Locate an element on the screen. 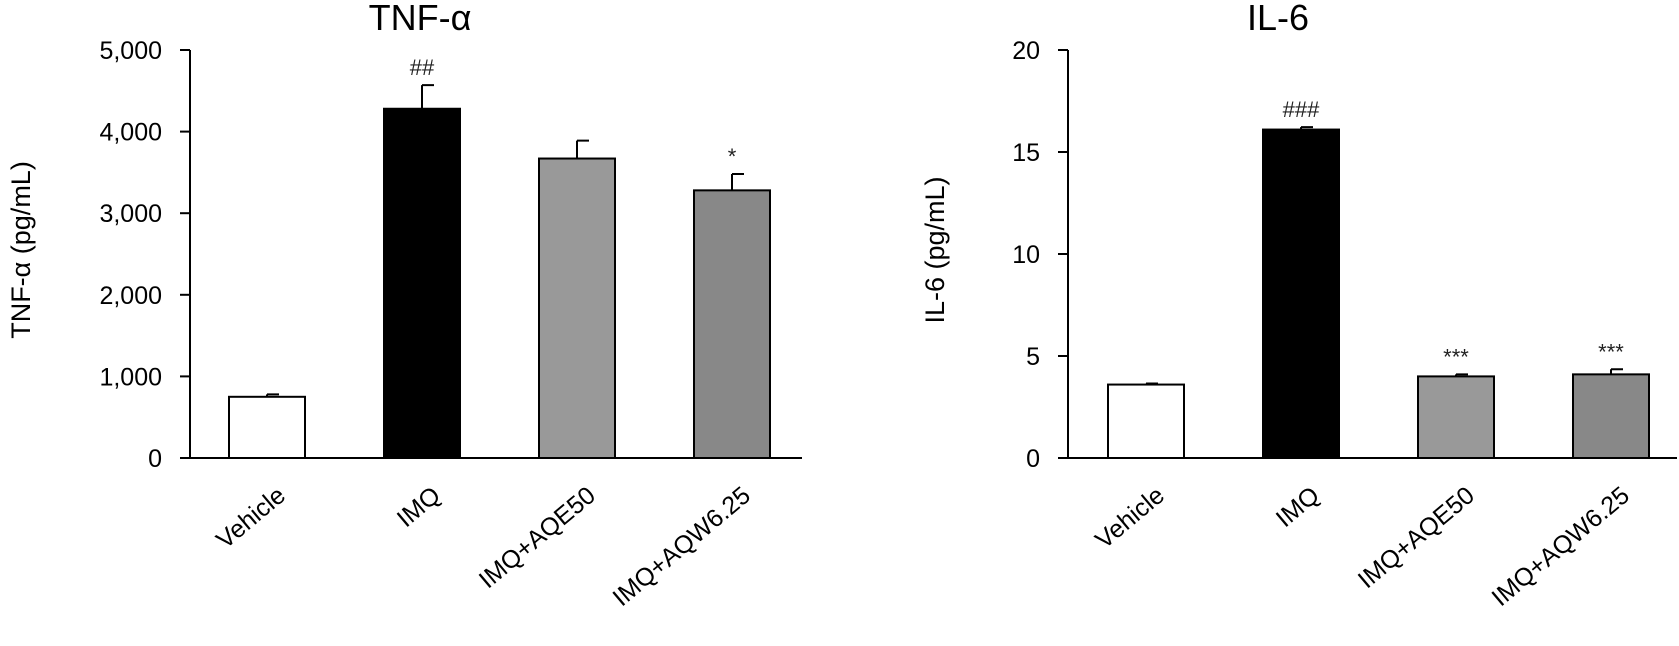  y-ticks: 0 1,000 2,000 3,000 4,000 5,000 is located at coordinates (144, 255).